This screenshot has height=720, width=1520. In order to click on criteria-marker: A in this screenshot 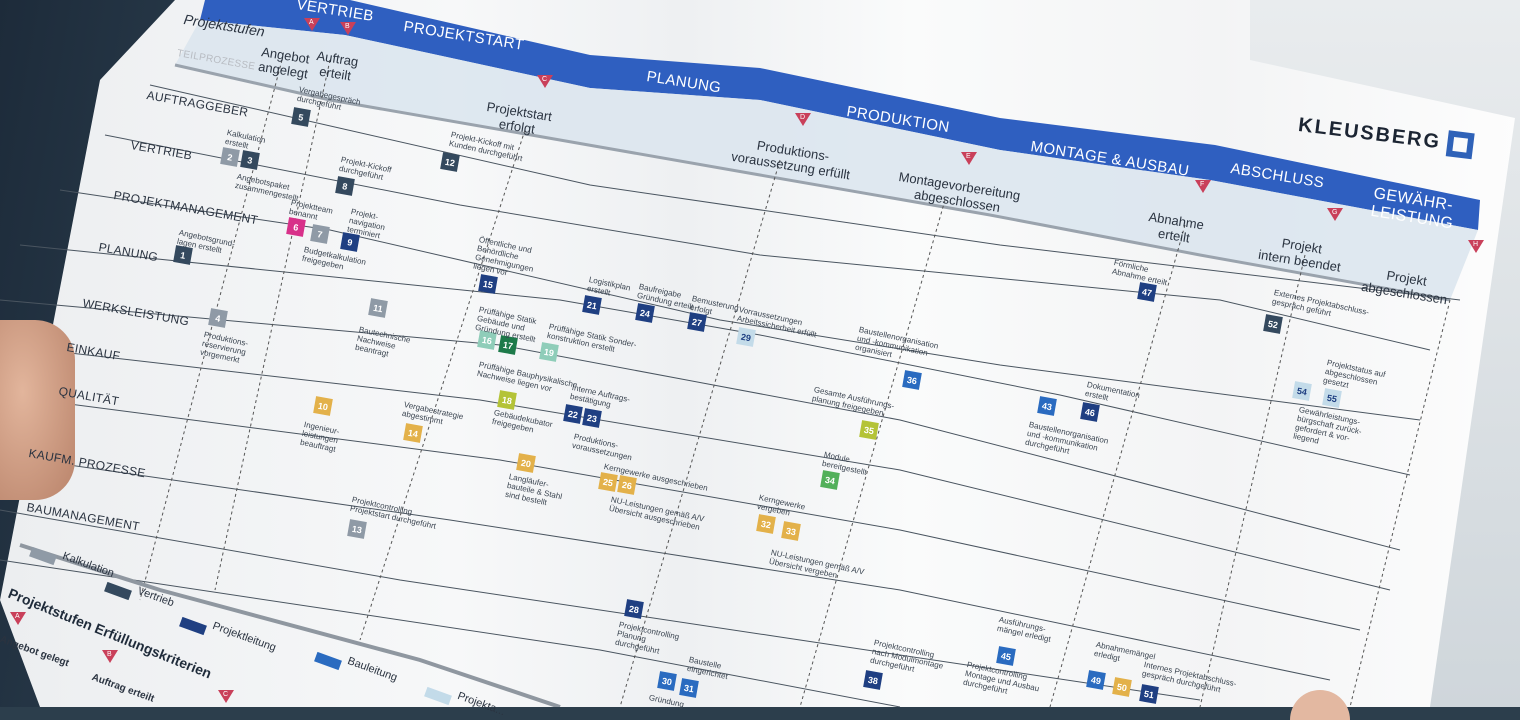, I will do `click(18, 618)`.